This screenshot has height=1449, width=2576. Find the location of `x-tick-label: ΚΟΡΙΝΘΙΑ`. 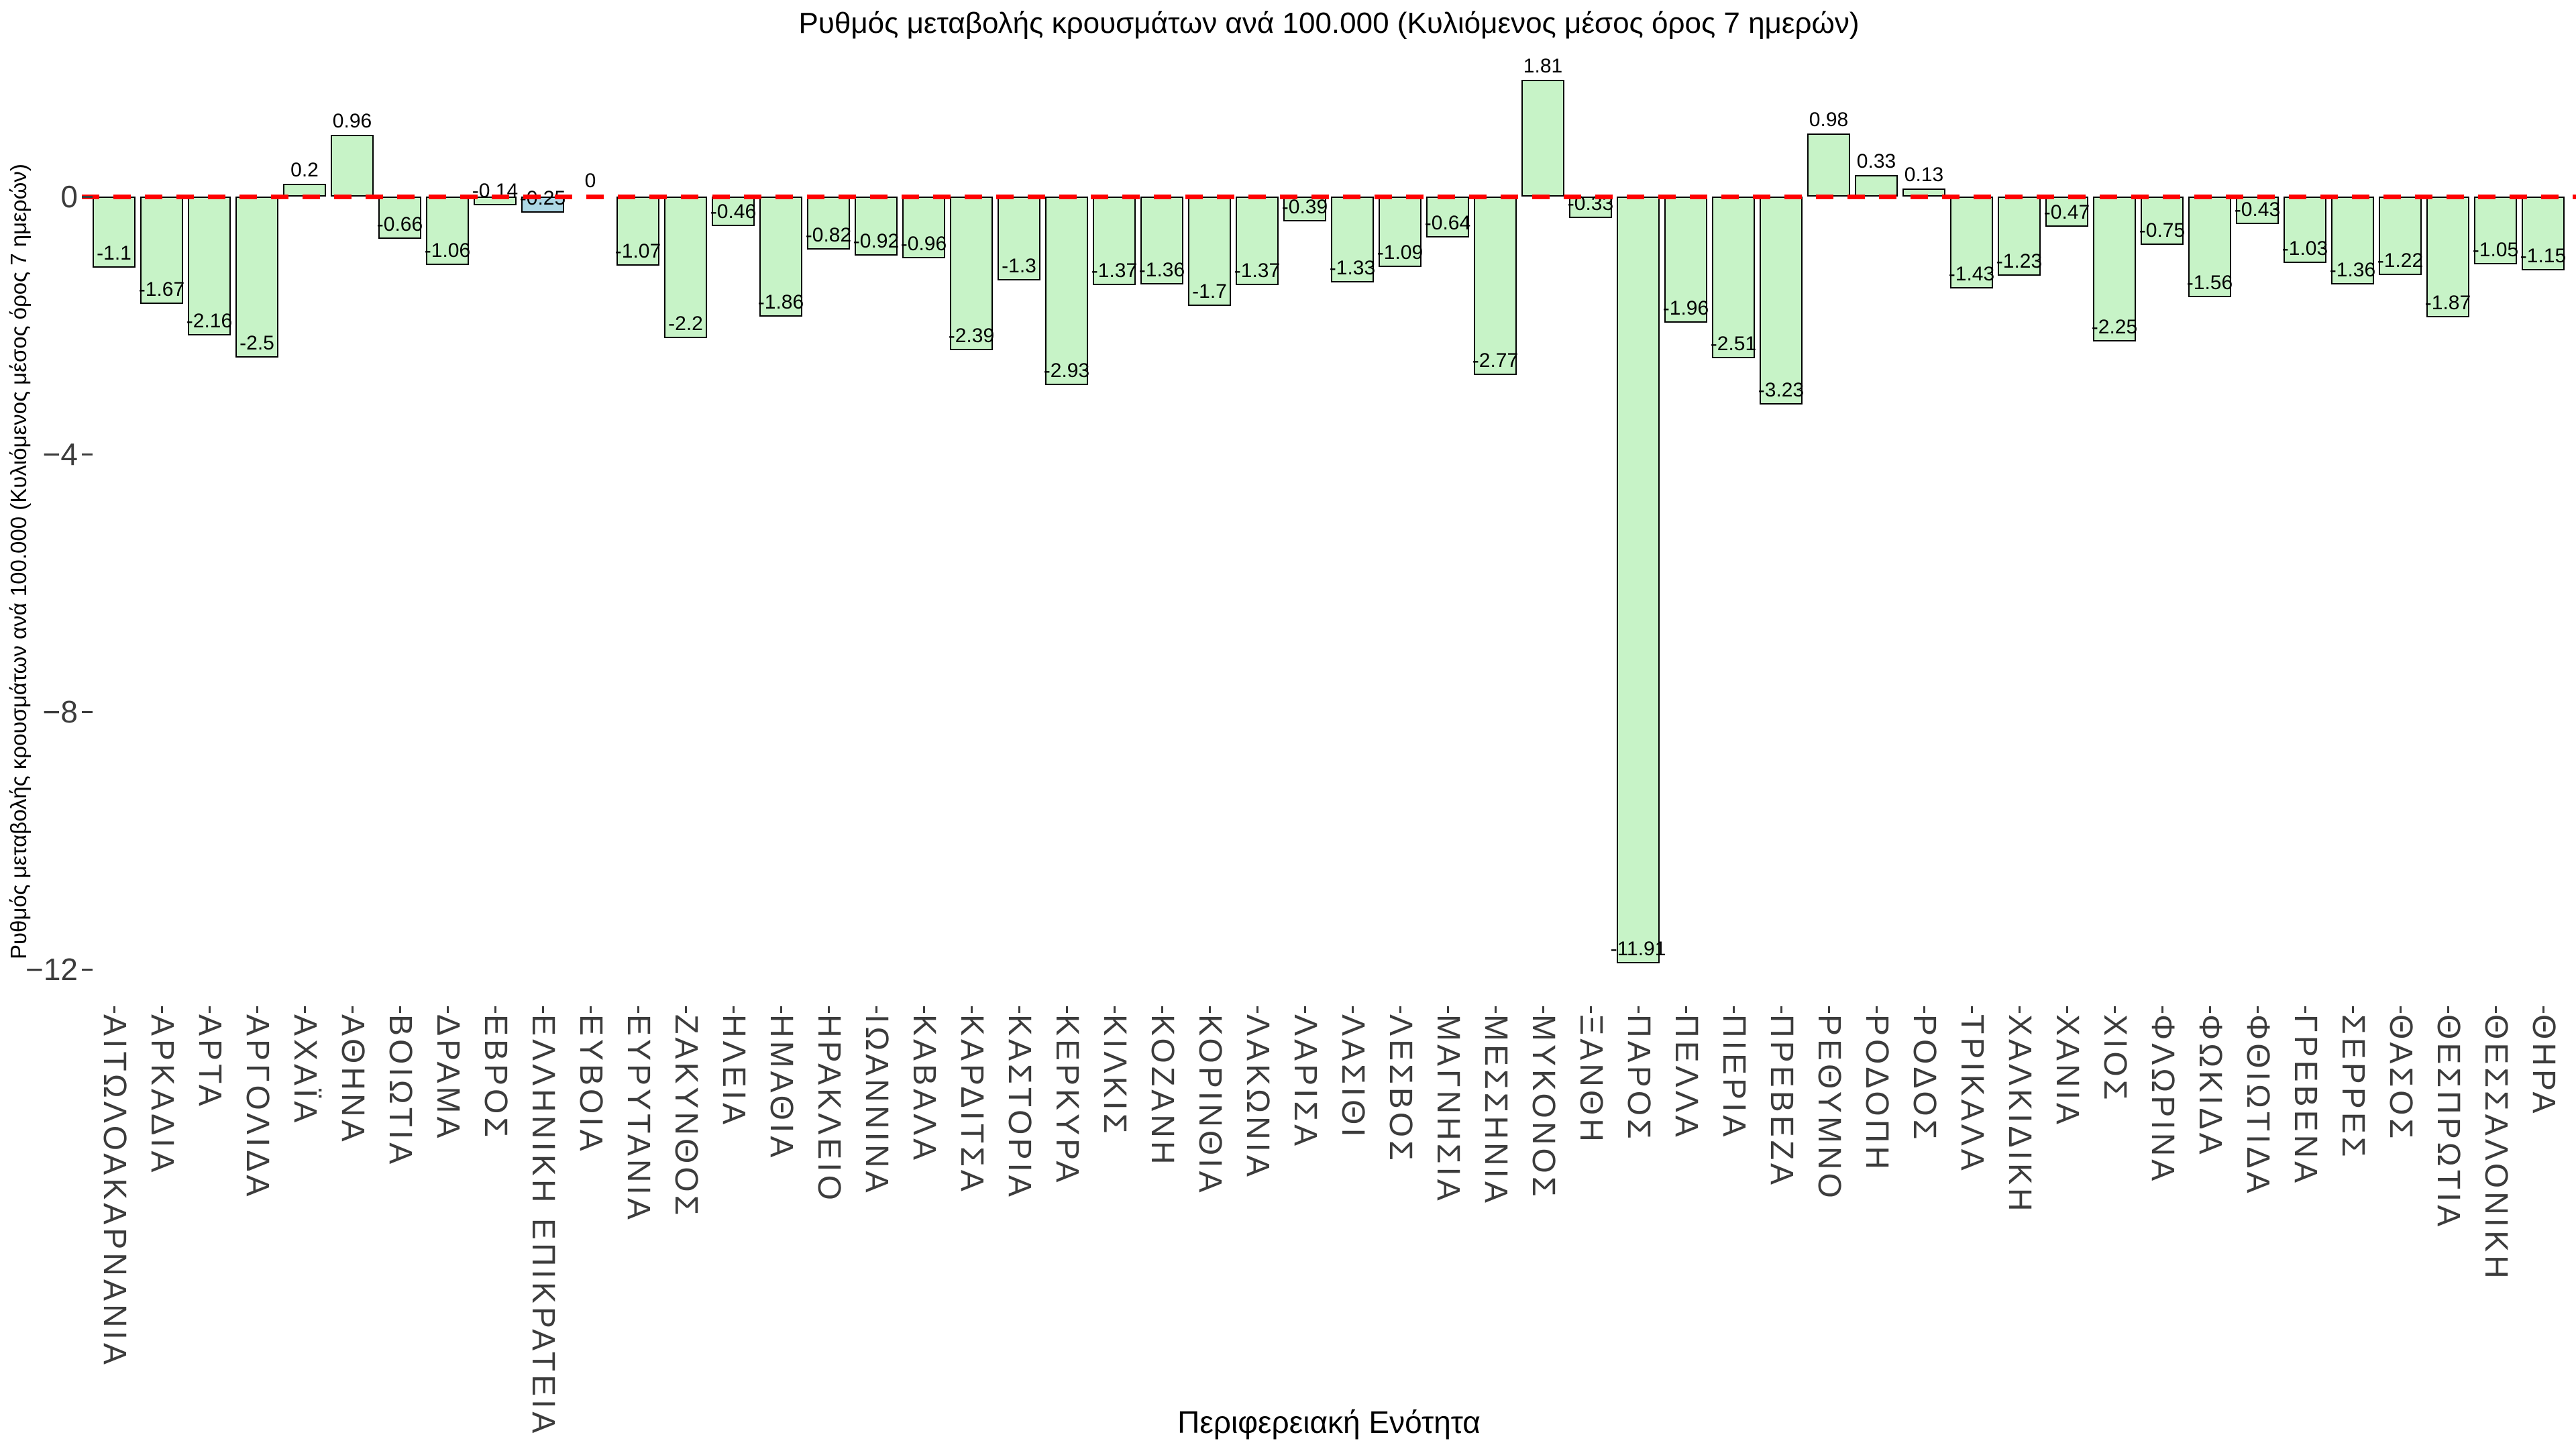

x-tick-label: ΚΟΡΙΝΘΙΑ is located at coordinates (1210, 1105).